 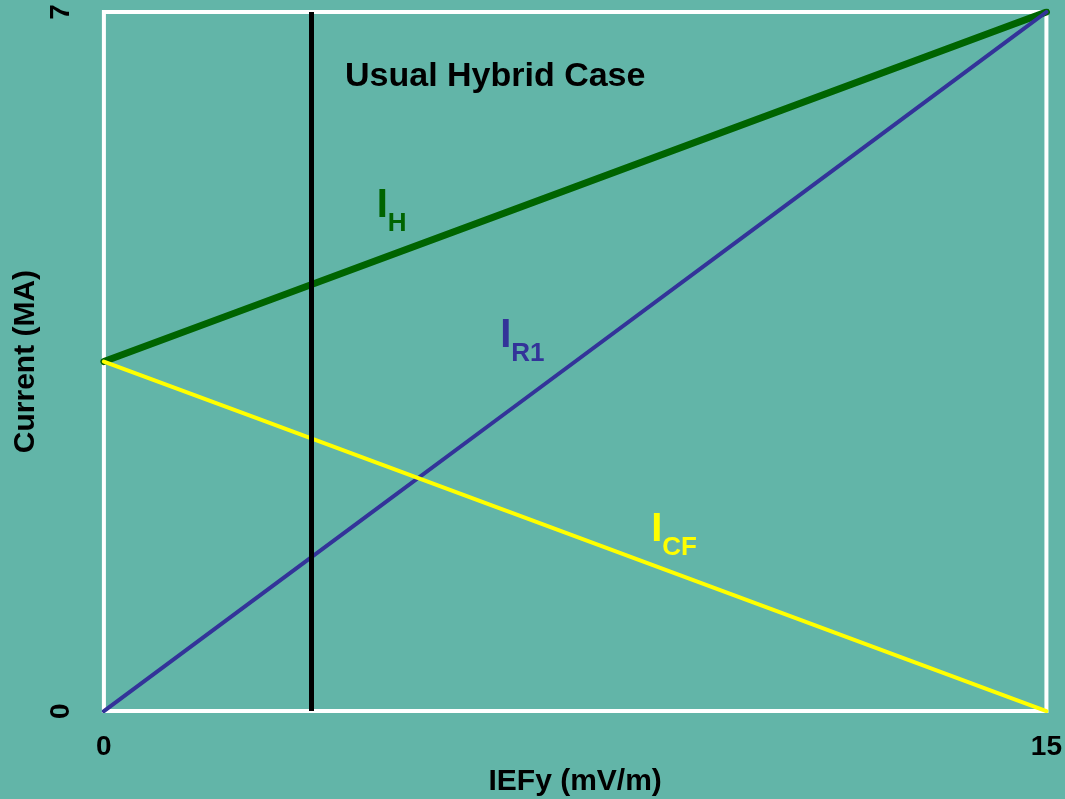 What do you see at coordinates (60, 12) in the screenshot?
I see `y-tick-label: 7` at bounding box center [60, 12].